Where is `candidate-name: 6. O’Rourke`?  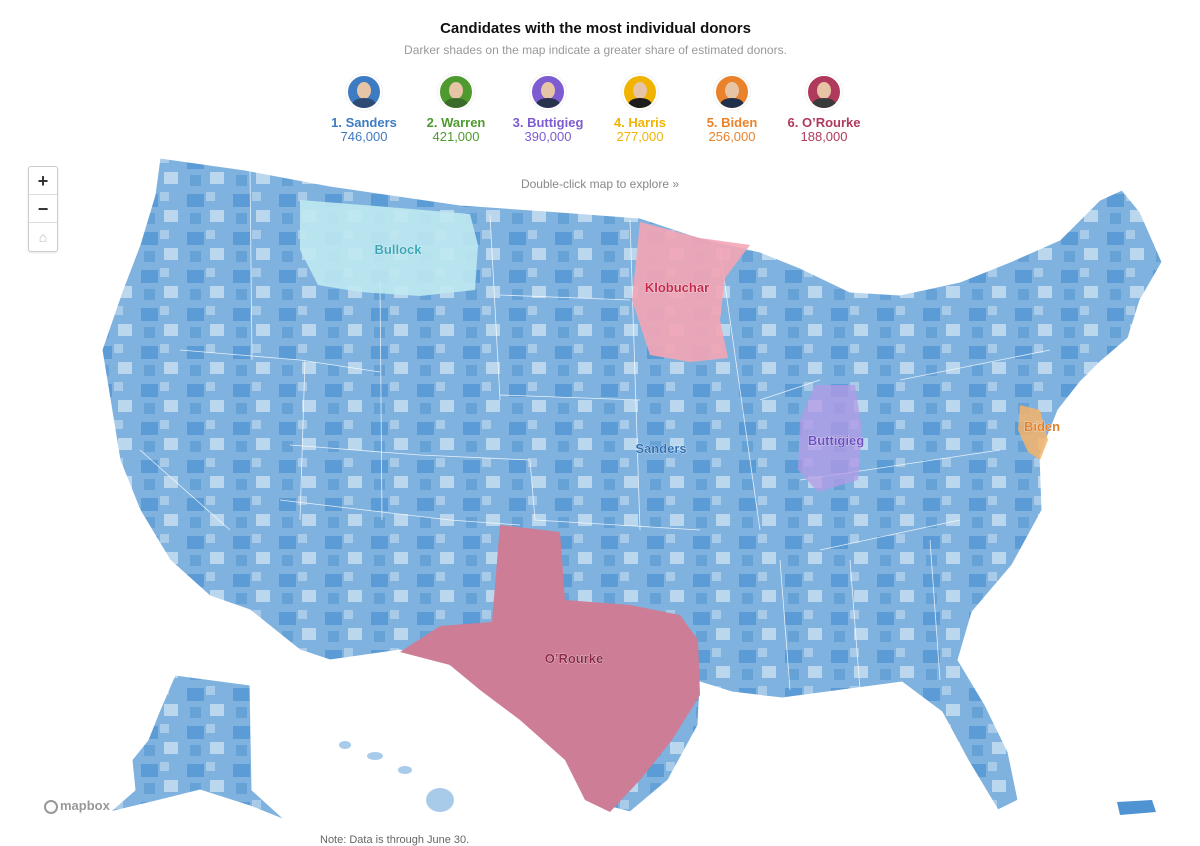
candidate-name: 6. O’Rourke is located at coordinates (824, 122).